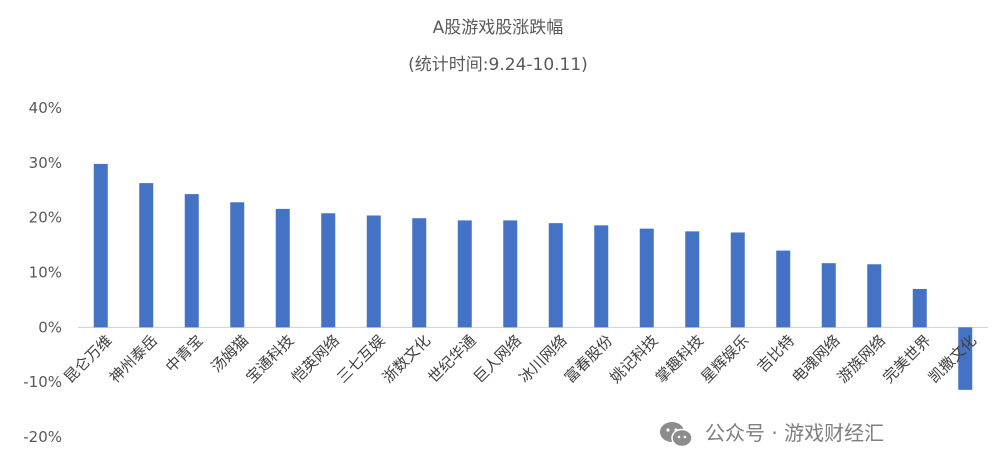 The image size is (997, 472). Describe the element at coordinates (815, 358) in the screenshot. I see `x-tick-label: 电魂网络` at that location.